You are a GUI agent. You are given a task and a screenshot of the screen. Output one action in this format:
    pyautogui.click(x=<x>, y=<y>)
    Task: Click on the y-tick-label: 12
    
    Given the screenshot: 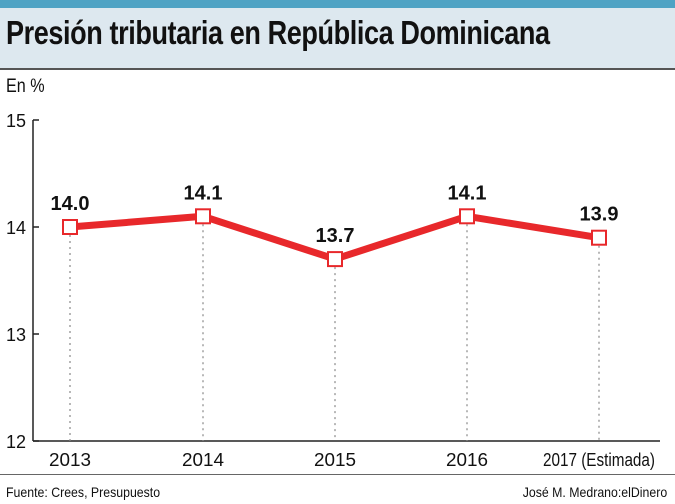 What is the action you would take?
    pyautogui.click(x=16, y=442)
    